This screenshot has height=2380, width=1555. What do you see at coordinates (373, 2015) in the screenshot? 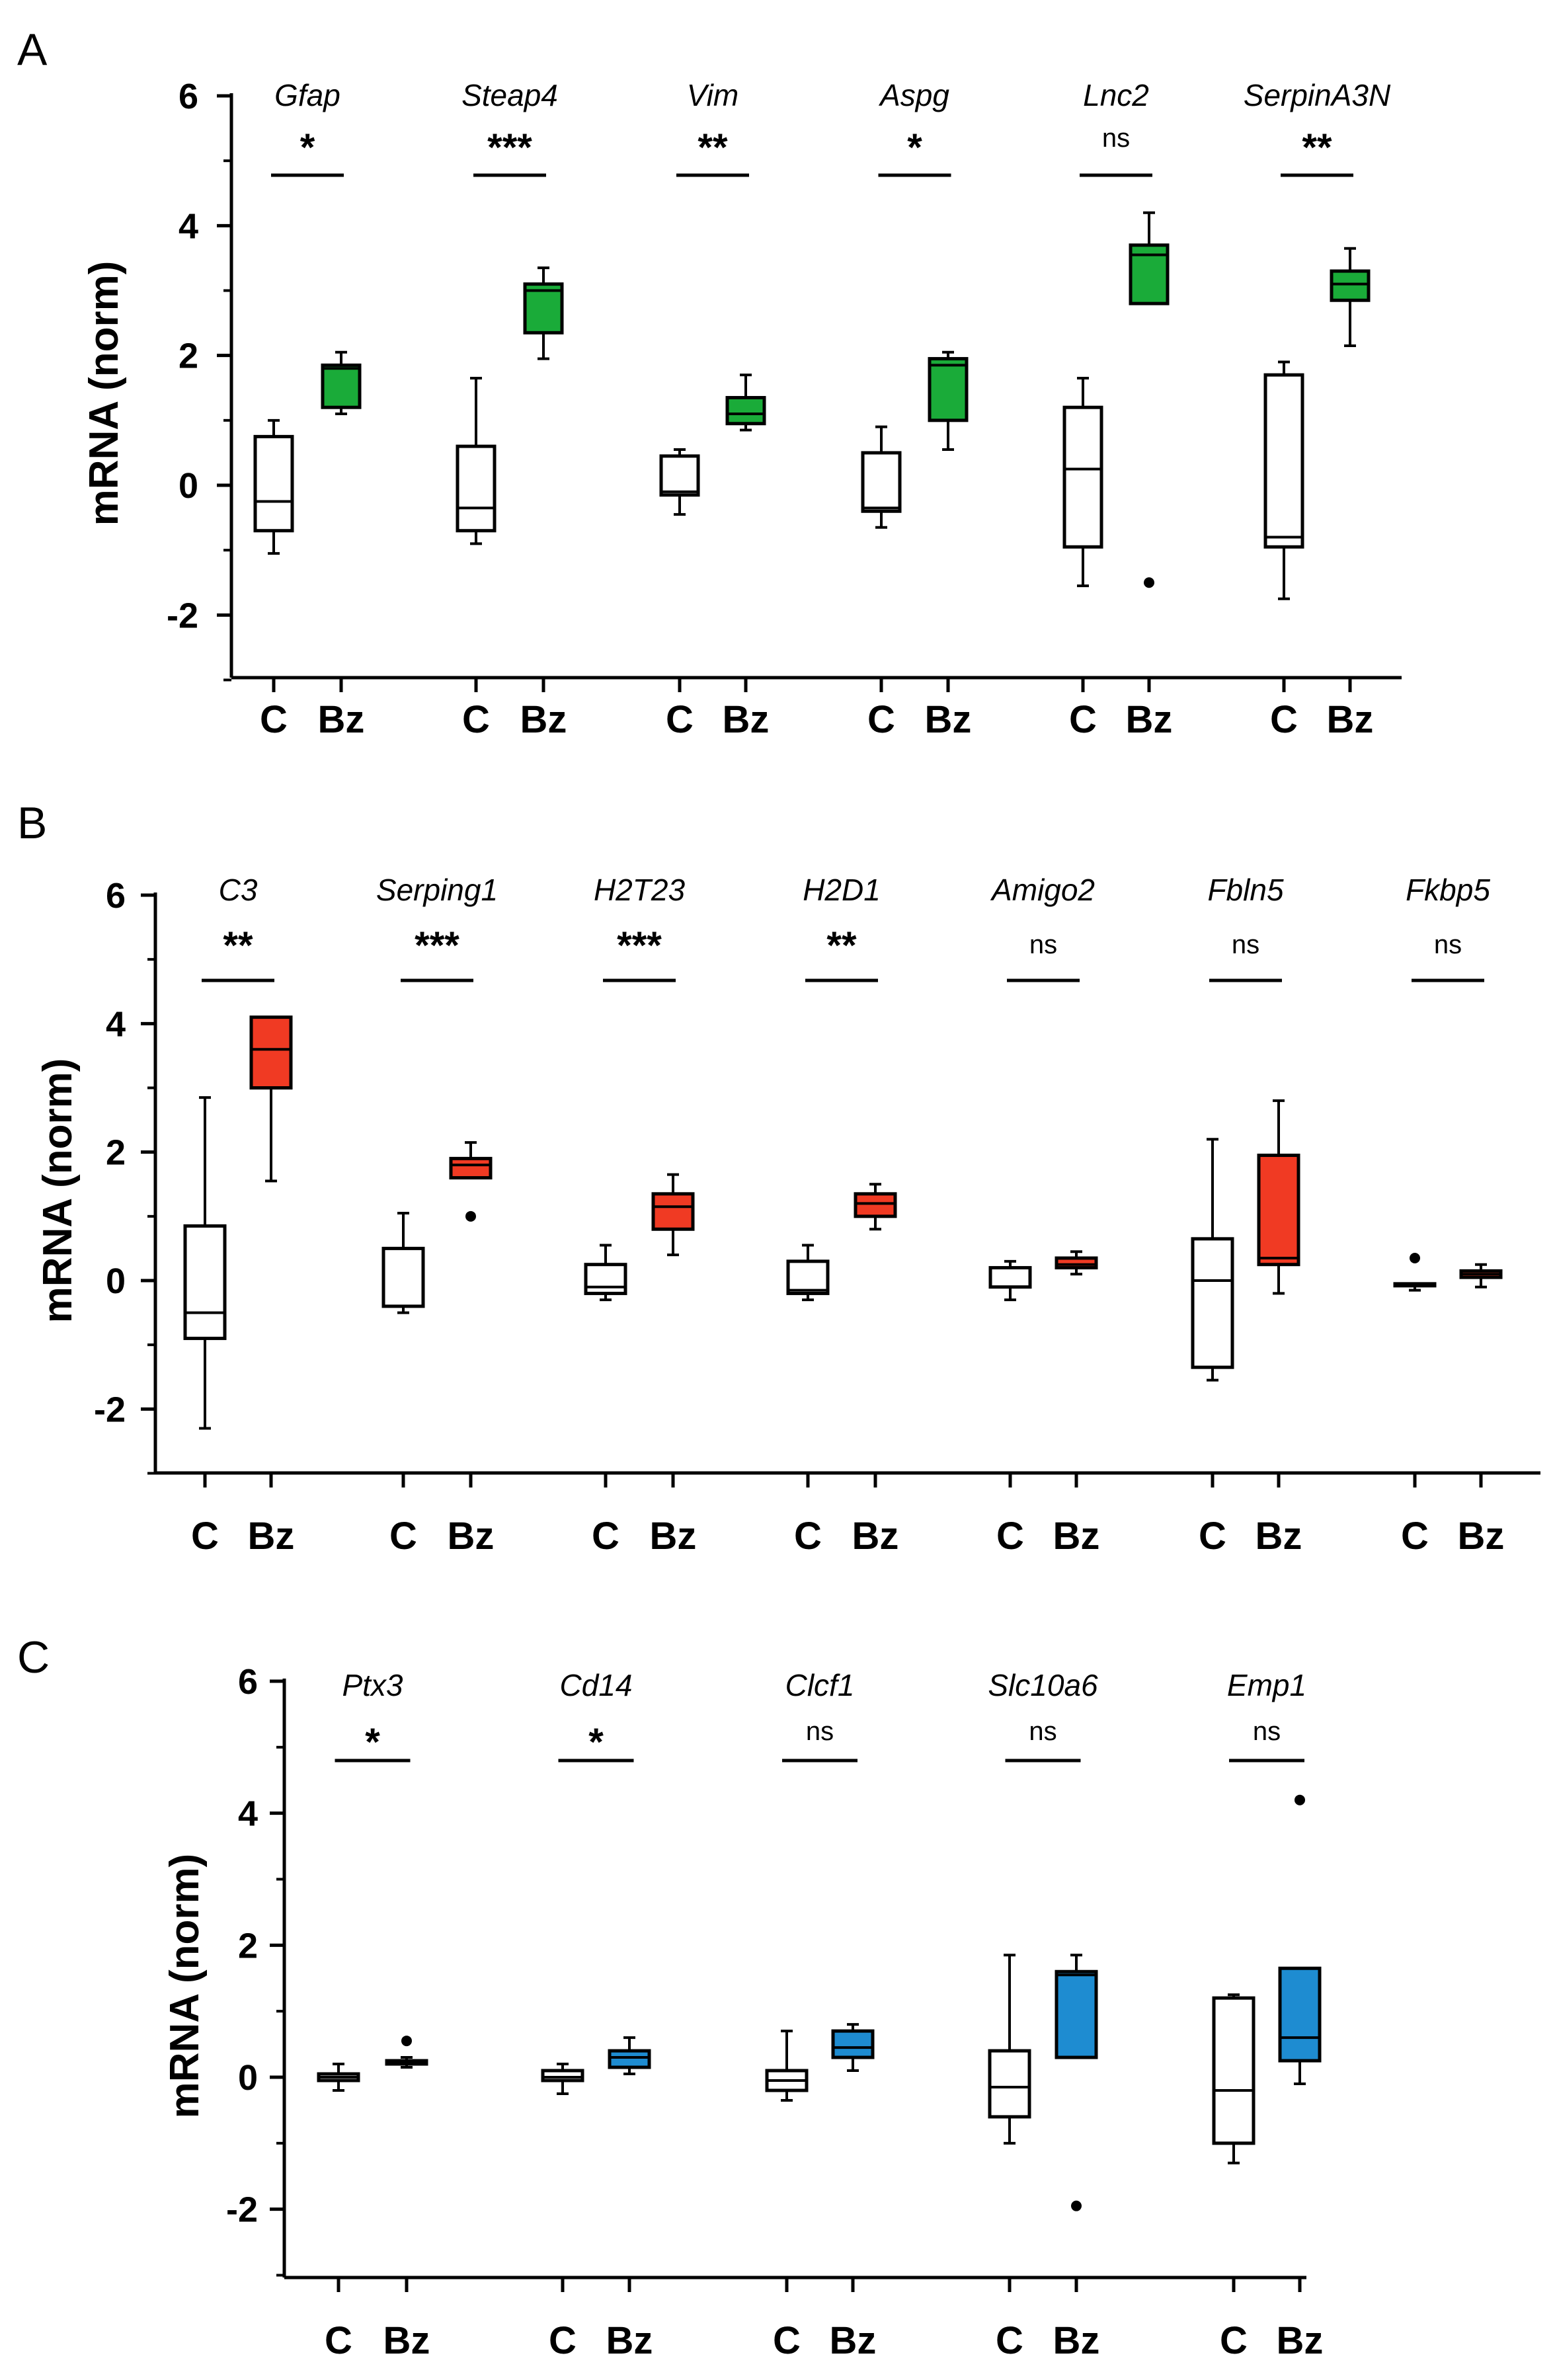
I see `gene-group-ptx3: Ptx3 * C Bz` at bounding box center [373, 2015].